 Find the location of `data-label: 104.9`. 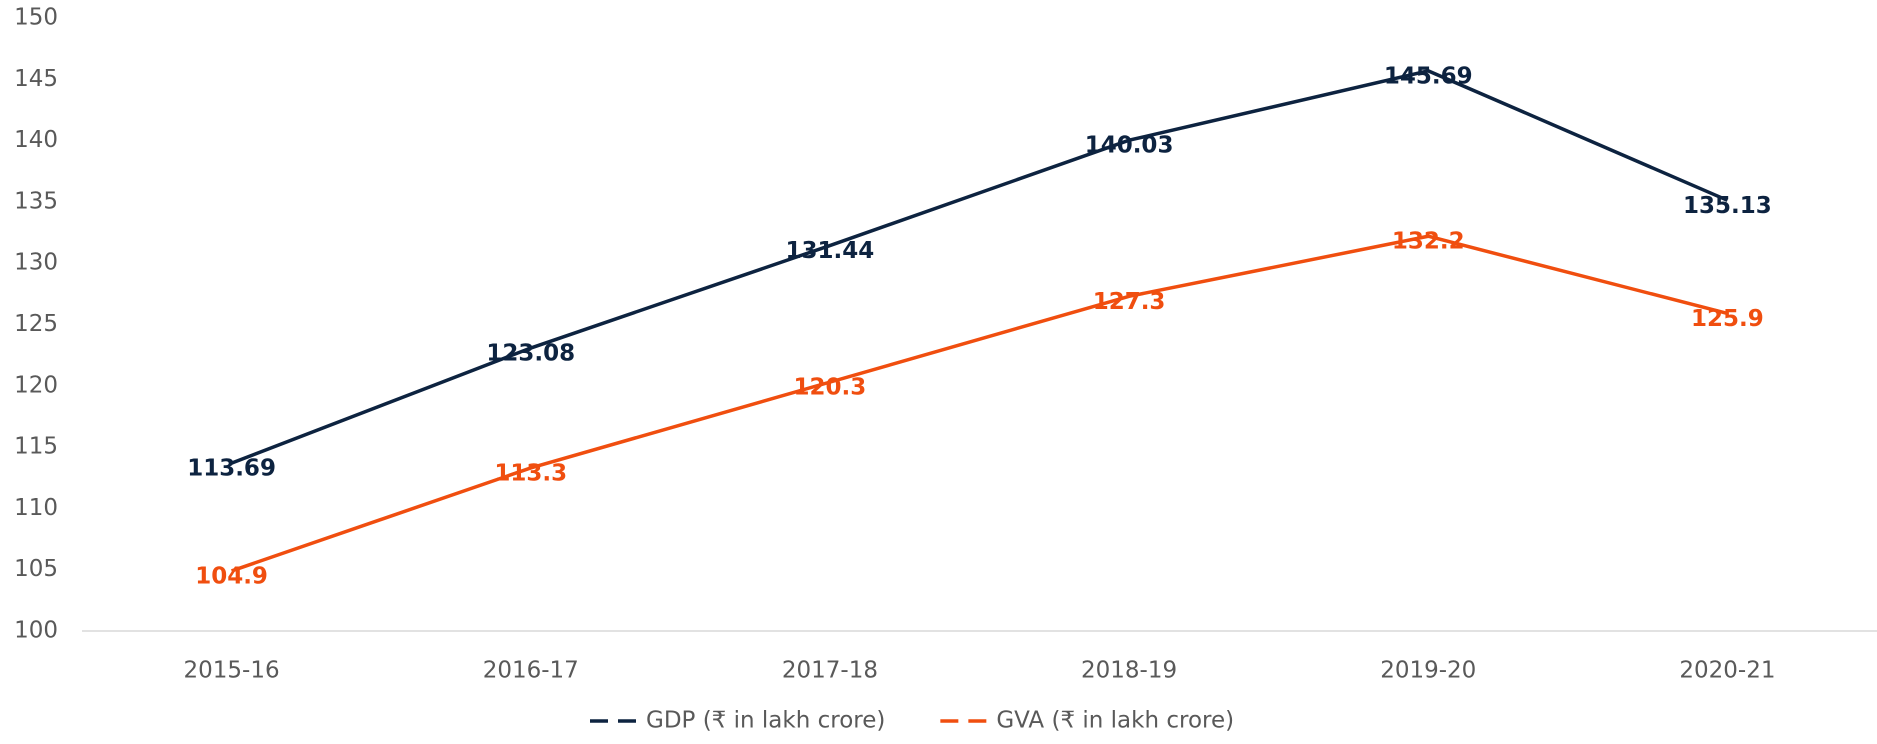

data-label: 104.9 is located at coordinates (231, 576).